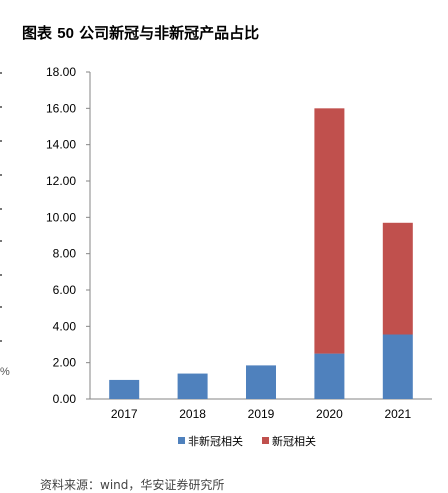 The image size is (448, 493). Describe the element at coordinates (294, 441) in the screenshot. I see `legend-label: 新冠相关` at that location.